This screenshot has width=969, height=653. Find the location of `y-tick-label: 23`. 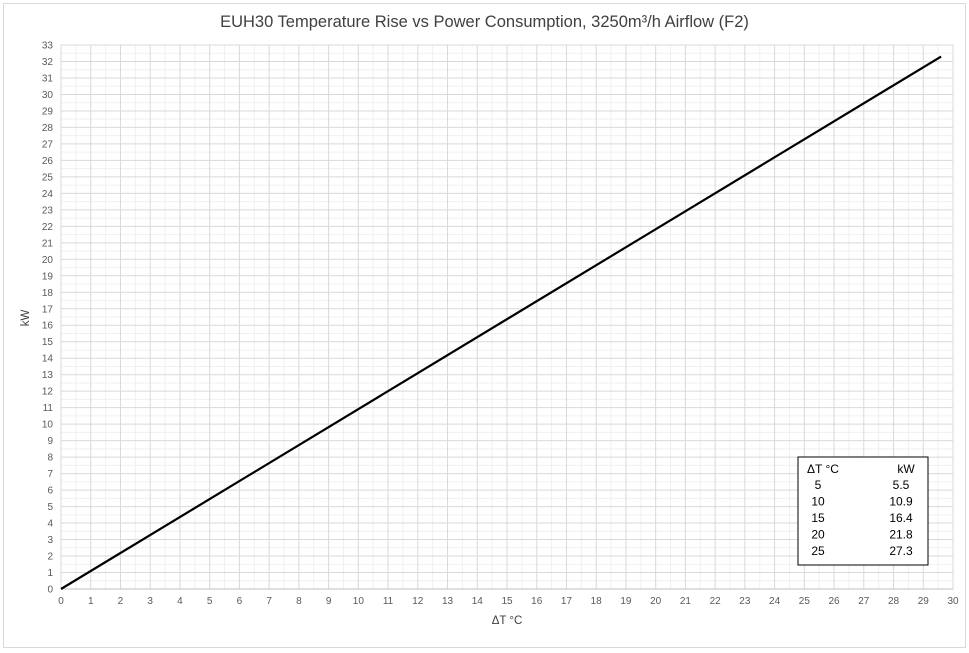

y-tick-label: 23 is located at coordinates (48, 210).